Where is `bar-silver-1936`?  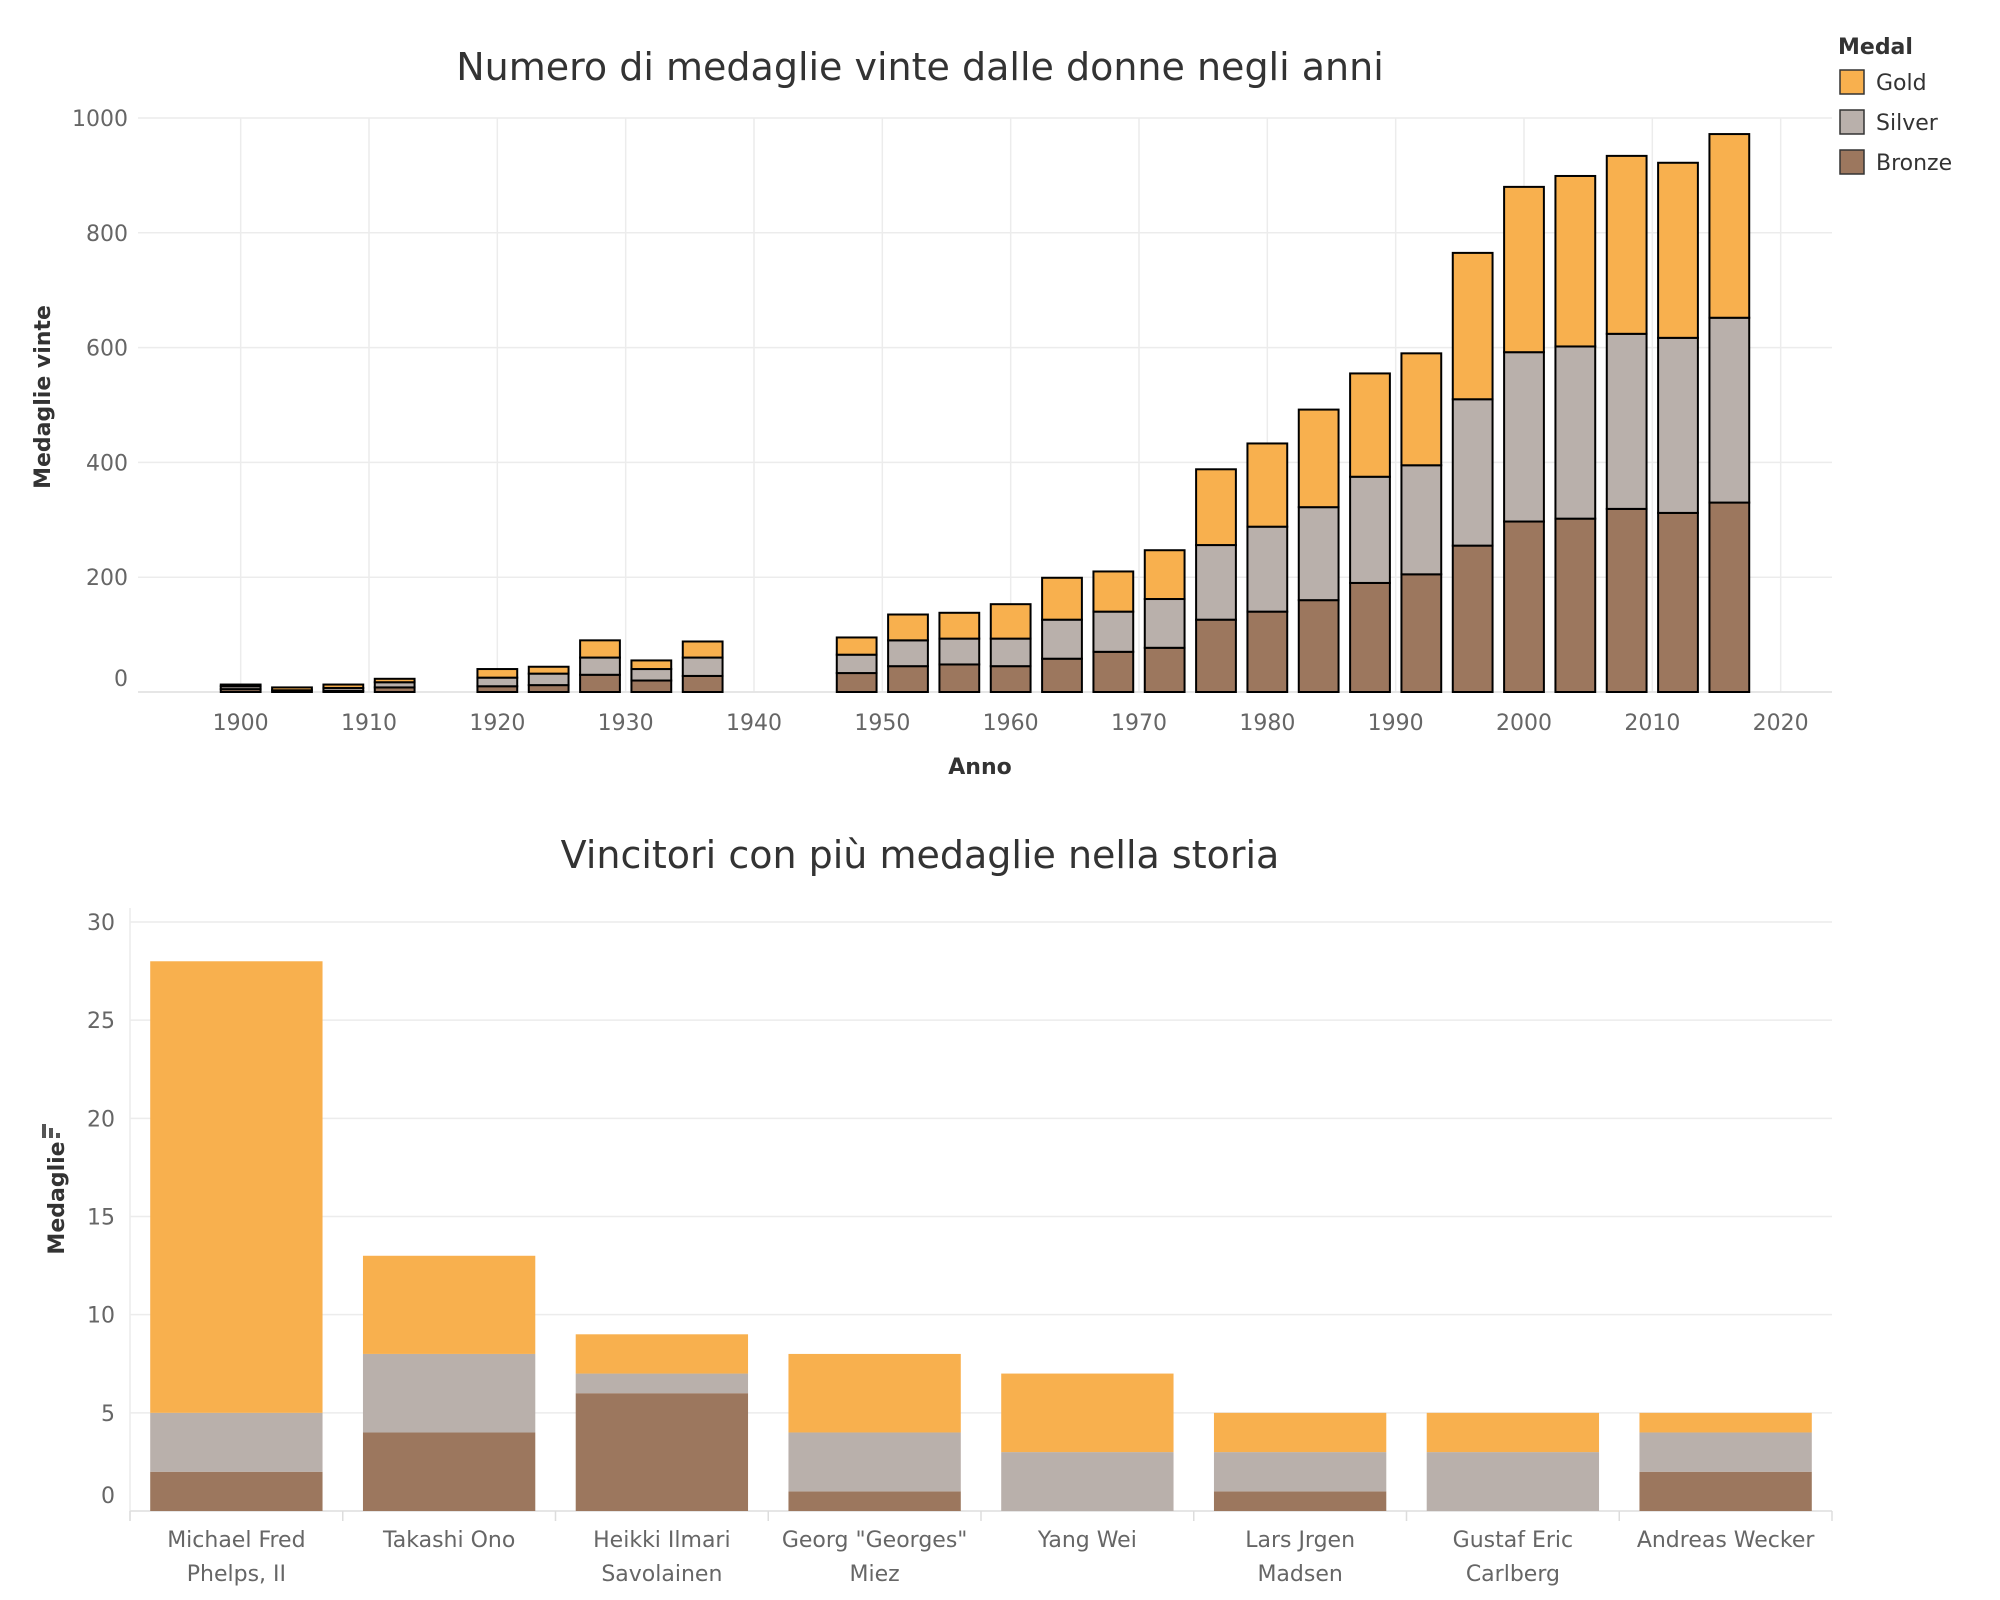 bar-silver-1936 is located at coordinates (702, 666).